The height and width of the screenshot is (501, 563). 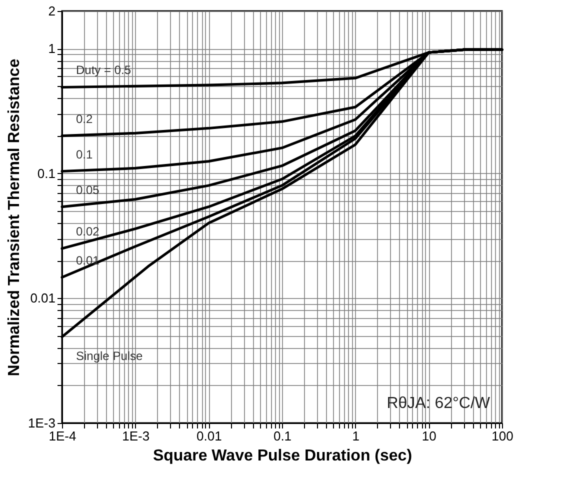 What do you see at coordinates (503, 436) in the screenshot?
I see `x-tick-label: 100` at bounding box center [503, 436].